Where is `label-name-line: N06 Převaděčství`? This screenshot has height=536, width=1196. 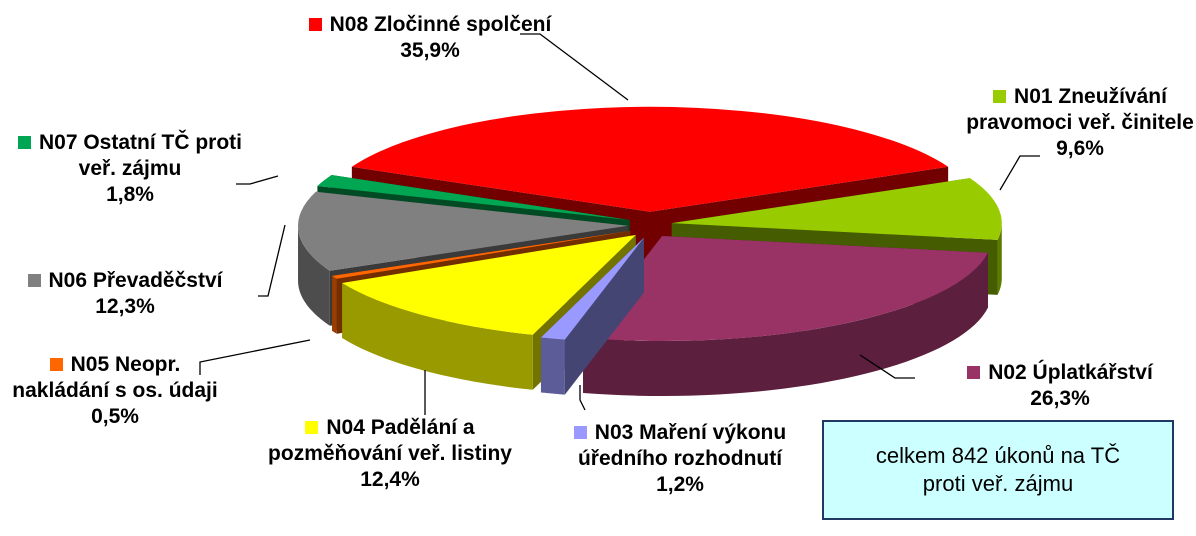
label-name-line: N06 Převaděčství is located at coordinates (125, 281).